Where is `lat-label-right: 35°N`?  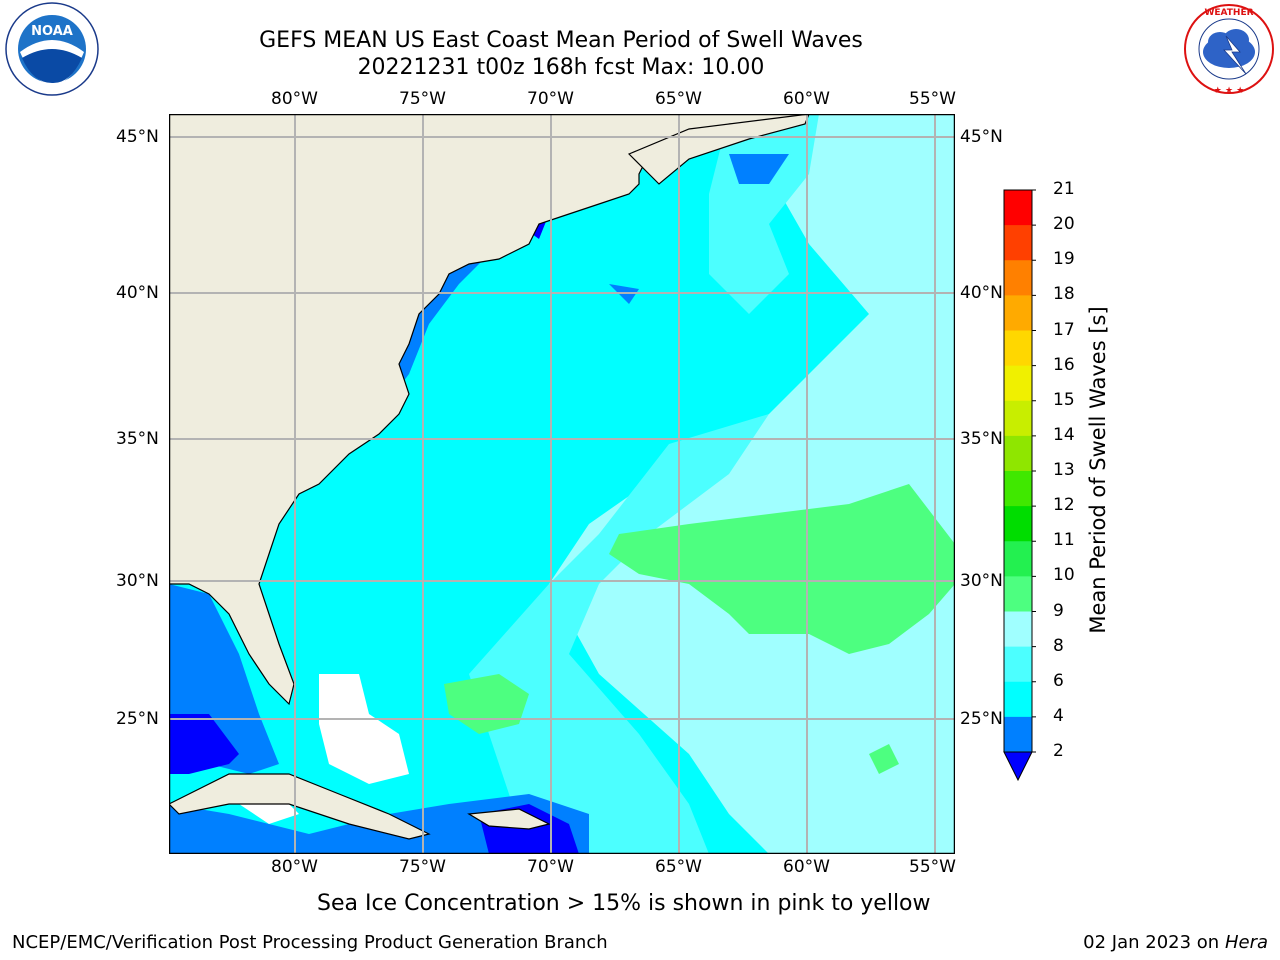
lat-label-right: 35°N is located at coordinates (981, 439).